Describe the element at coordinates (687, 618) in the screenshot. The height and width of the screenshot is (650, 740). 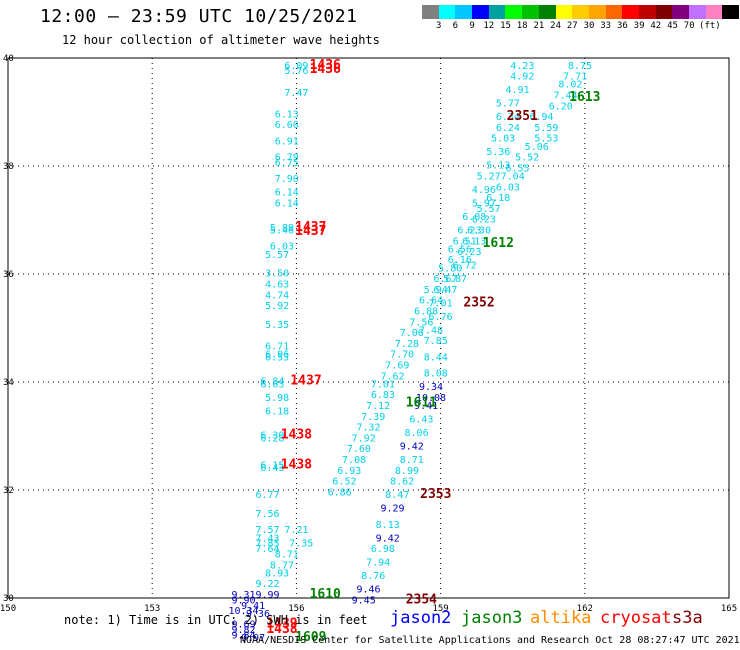
I see `legend-s3a: s3a` at that location.